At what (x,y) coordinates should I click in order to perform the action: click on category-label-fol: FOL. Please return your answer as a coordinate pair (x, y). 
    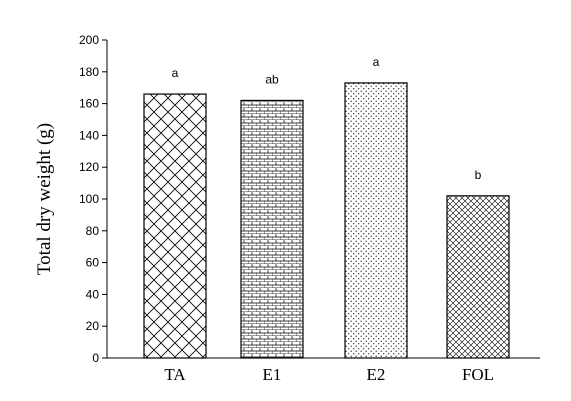
    Looking at the image, I should click on (478, 374).